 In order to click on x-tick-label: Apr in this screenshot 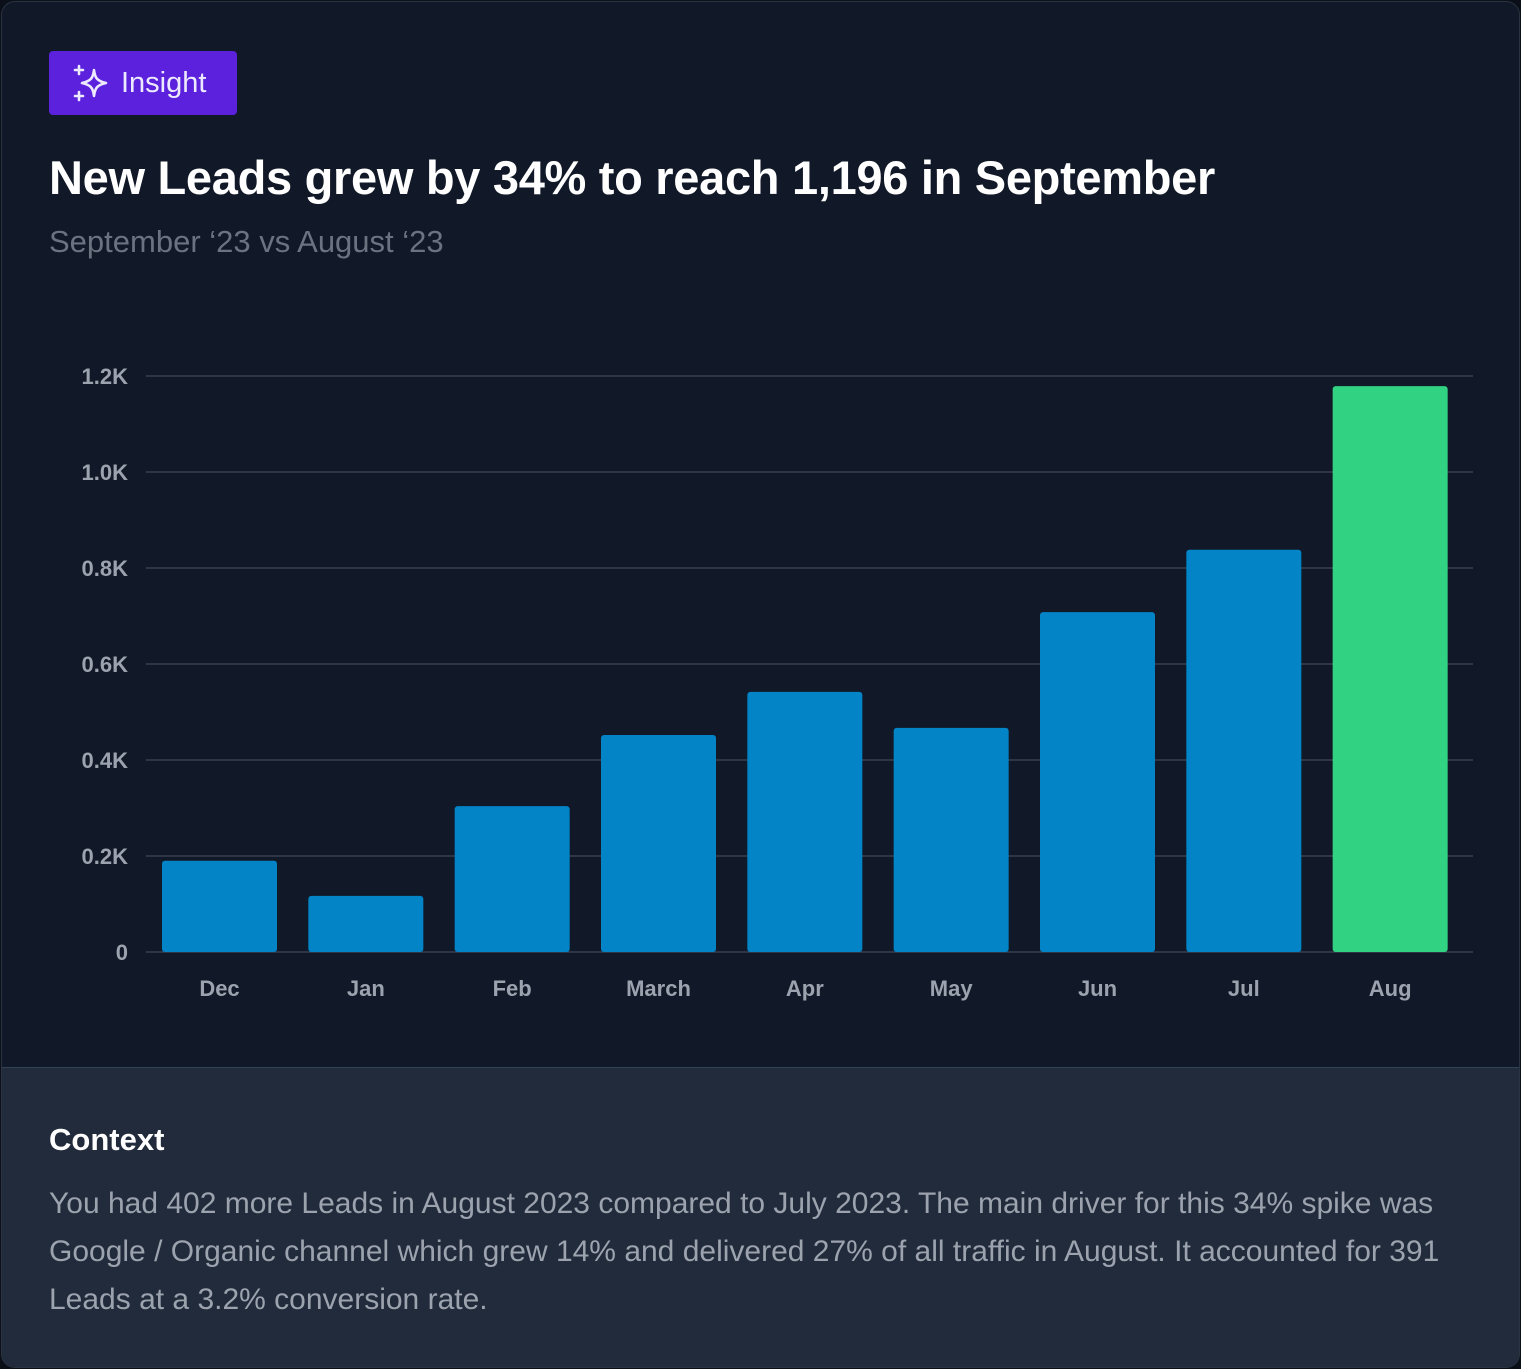, I will do `click(805, 988)`.